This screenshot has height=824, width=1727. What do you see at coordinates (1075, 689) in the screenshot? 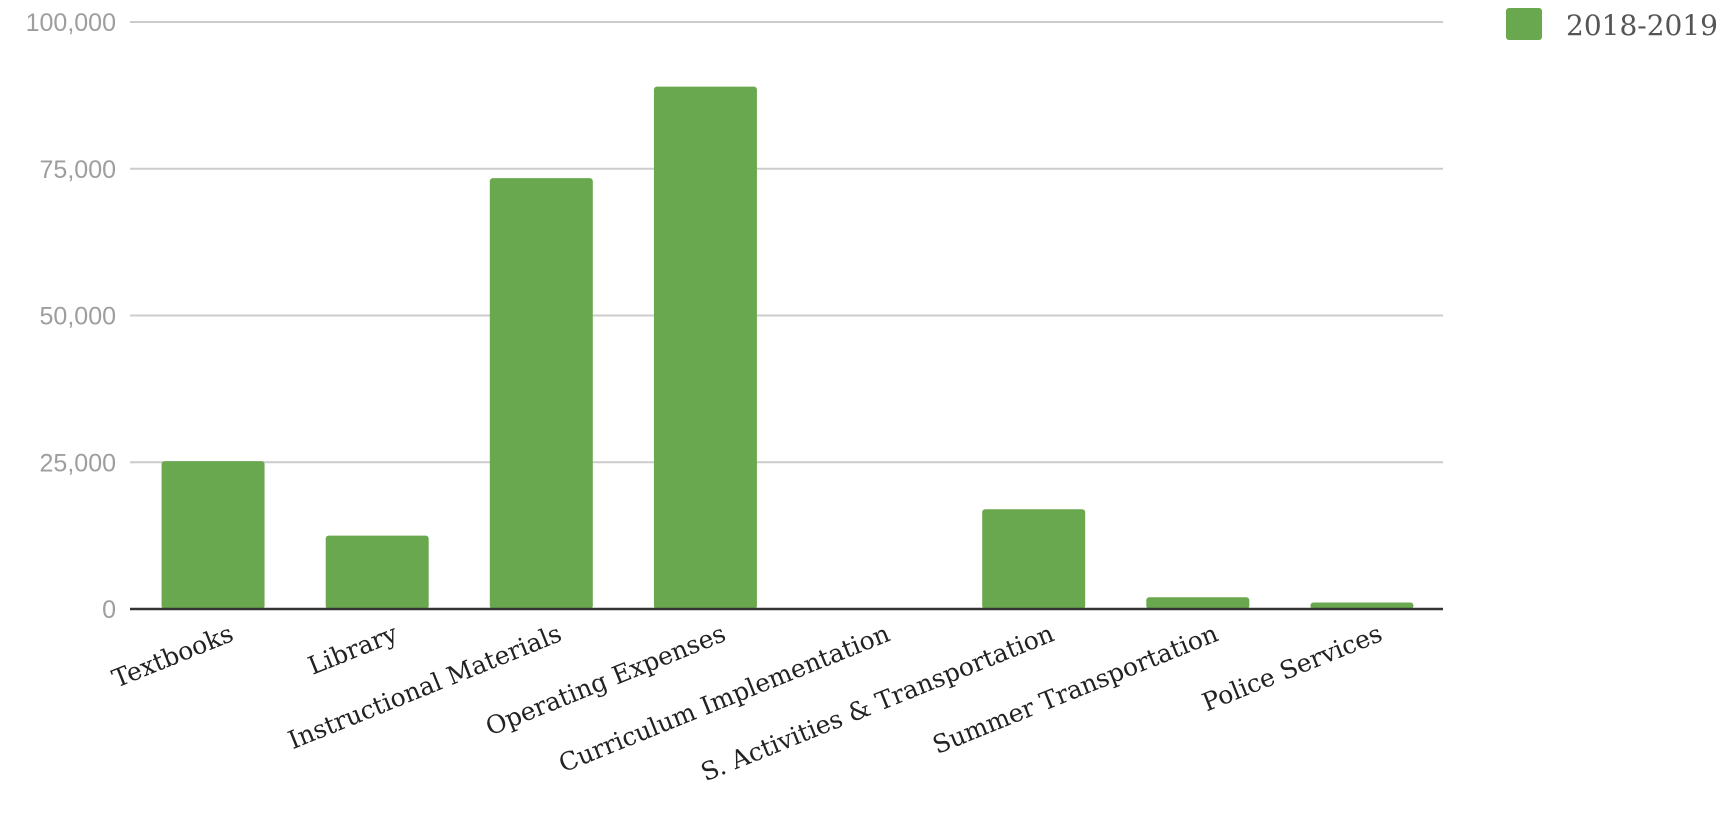
I see `x-tick-label: Summer Transportation` at bounding box center [1075, 689].